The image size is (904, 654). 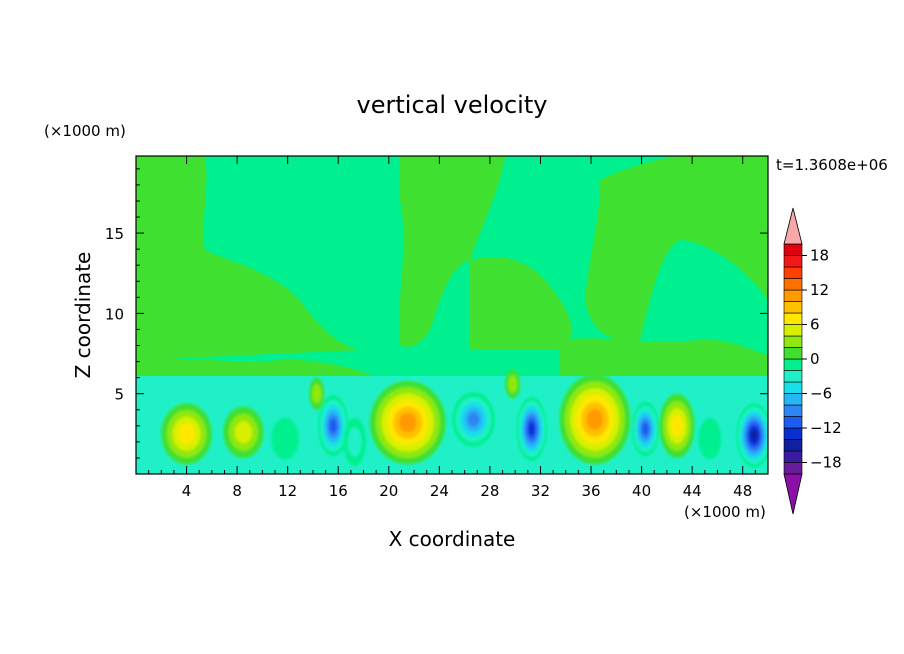 I want to click on velocity-cells, so click(x=464, y=418).